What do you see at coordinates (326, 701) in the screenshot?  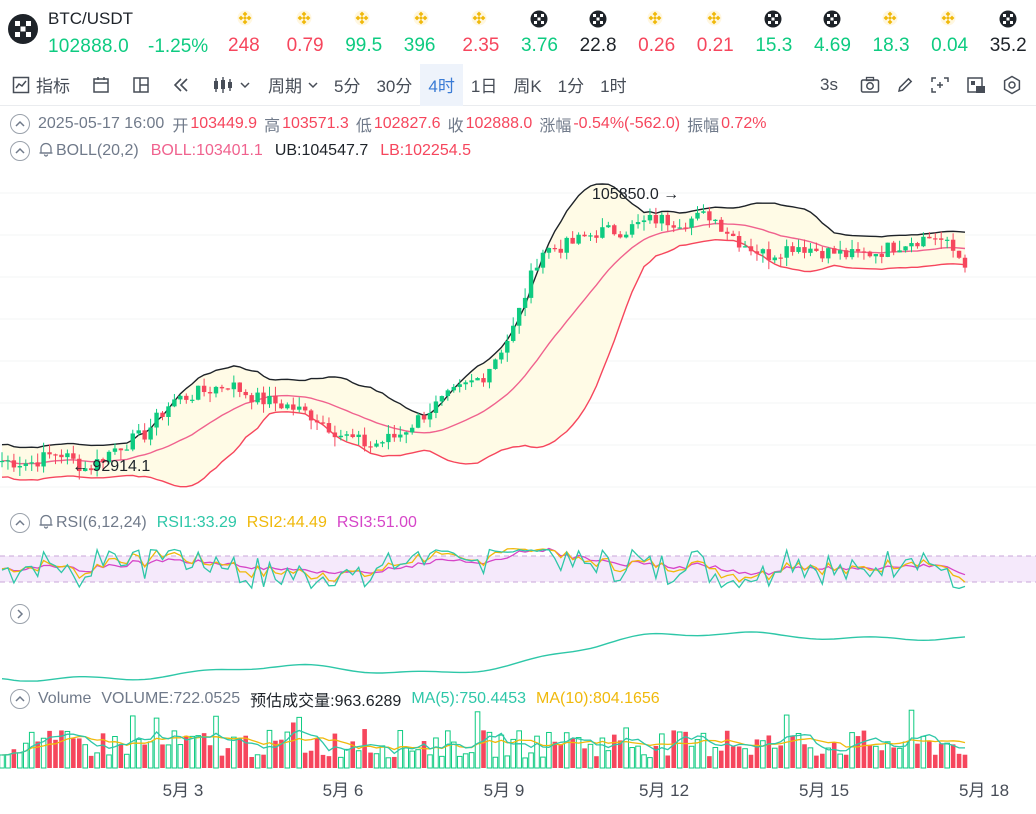 I see `volume-estimate: 预估成交量:963.6289` at bounding box center [326, 701].